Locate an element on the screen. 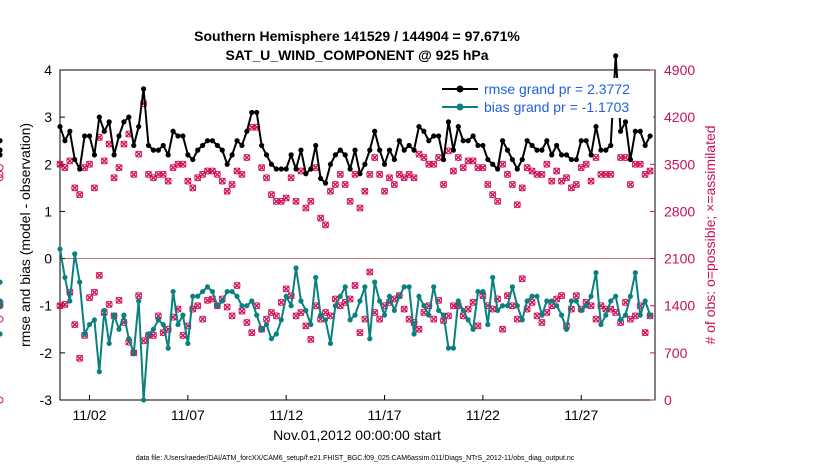  y-tick-label: -3 is located at coordinates (46, 400).